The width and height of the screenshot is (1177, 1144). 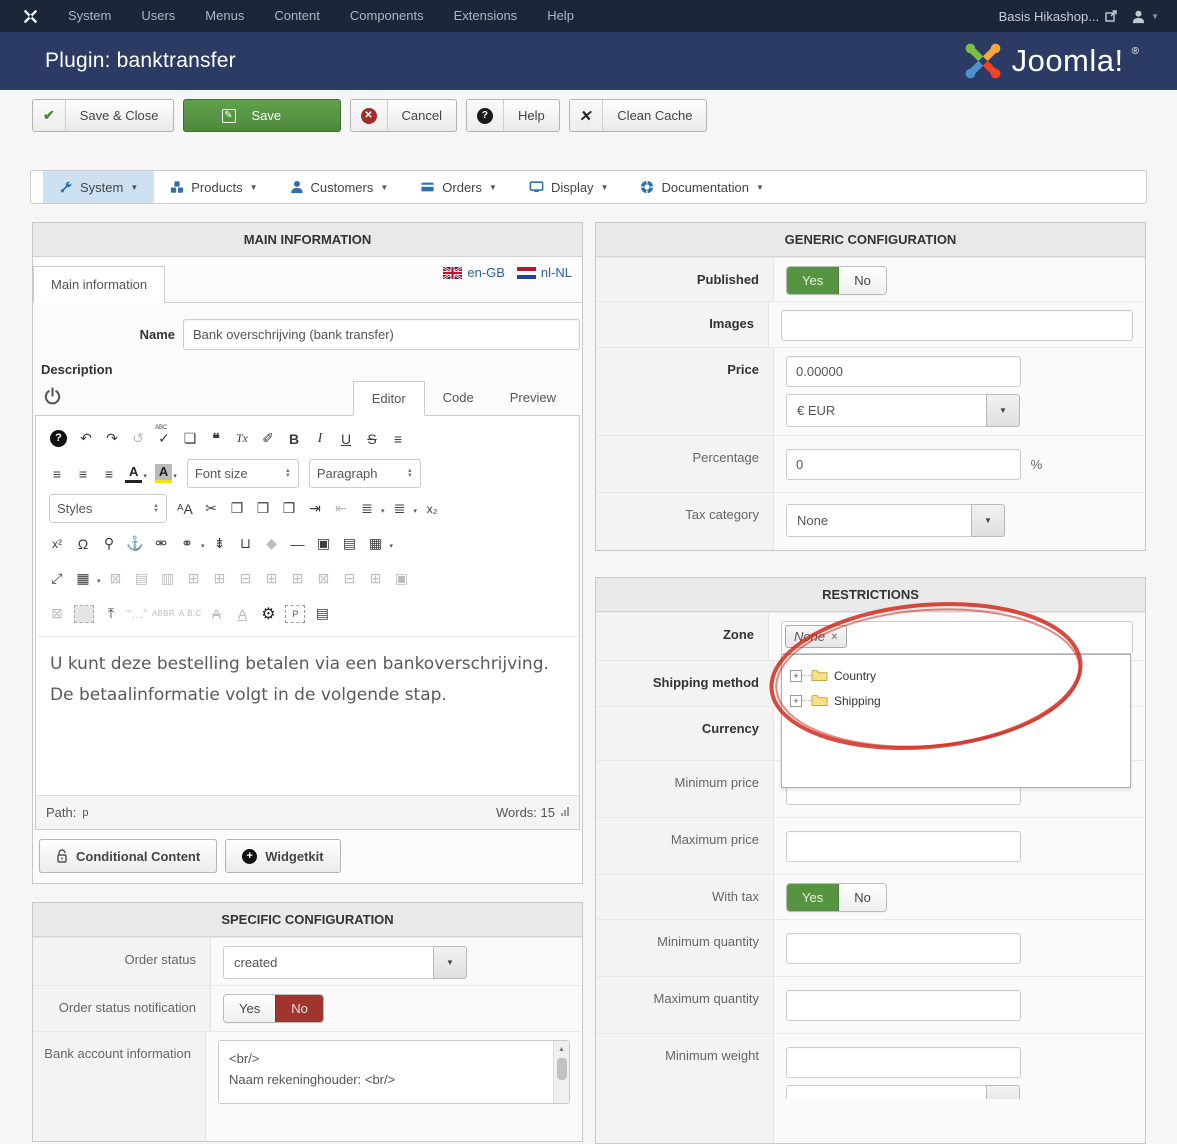 What do you see at coordinates (58, 438) in the screenshot?
I see `editor-help-icon: ?` at bounding box center [58, 438].